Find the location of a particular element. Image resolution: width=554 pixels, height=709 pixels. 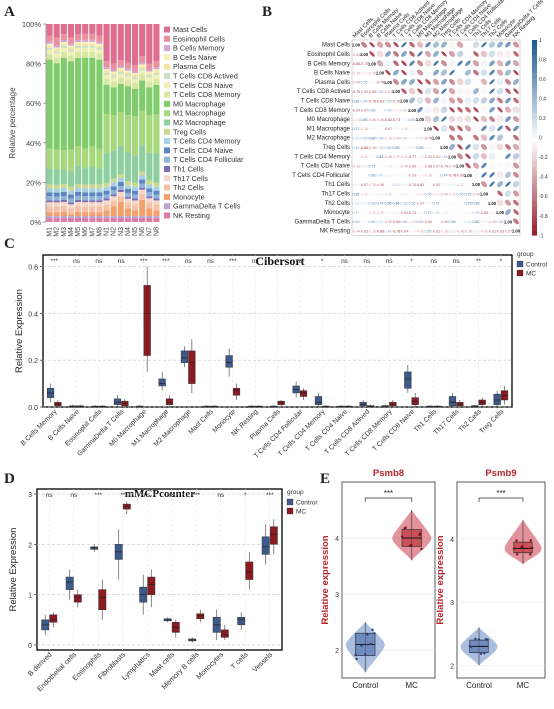

correlation-value: -0.62 is located at coordinates (492, 231).